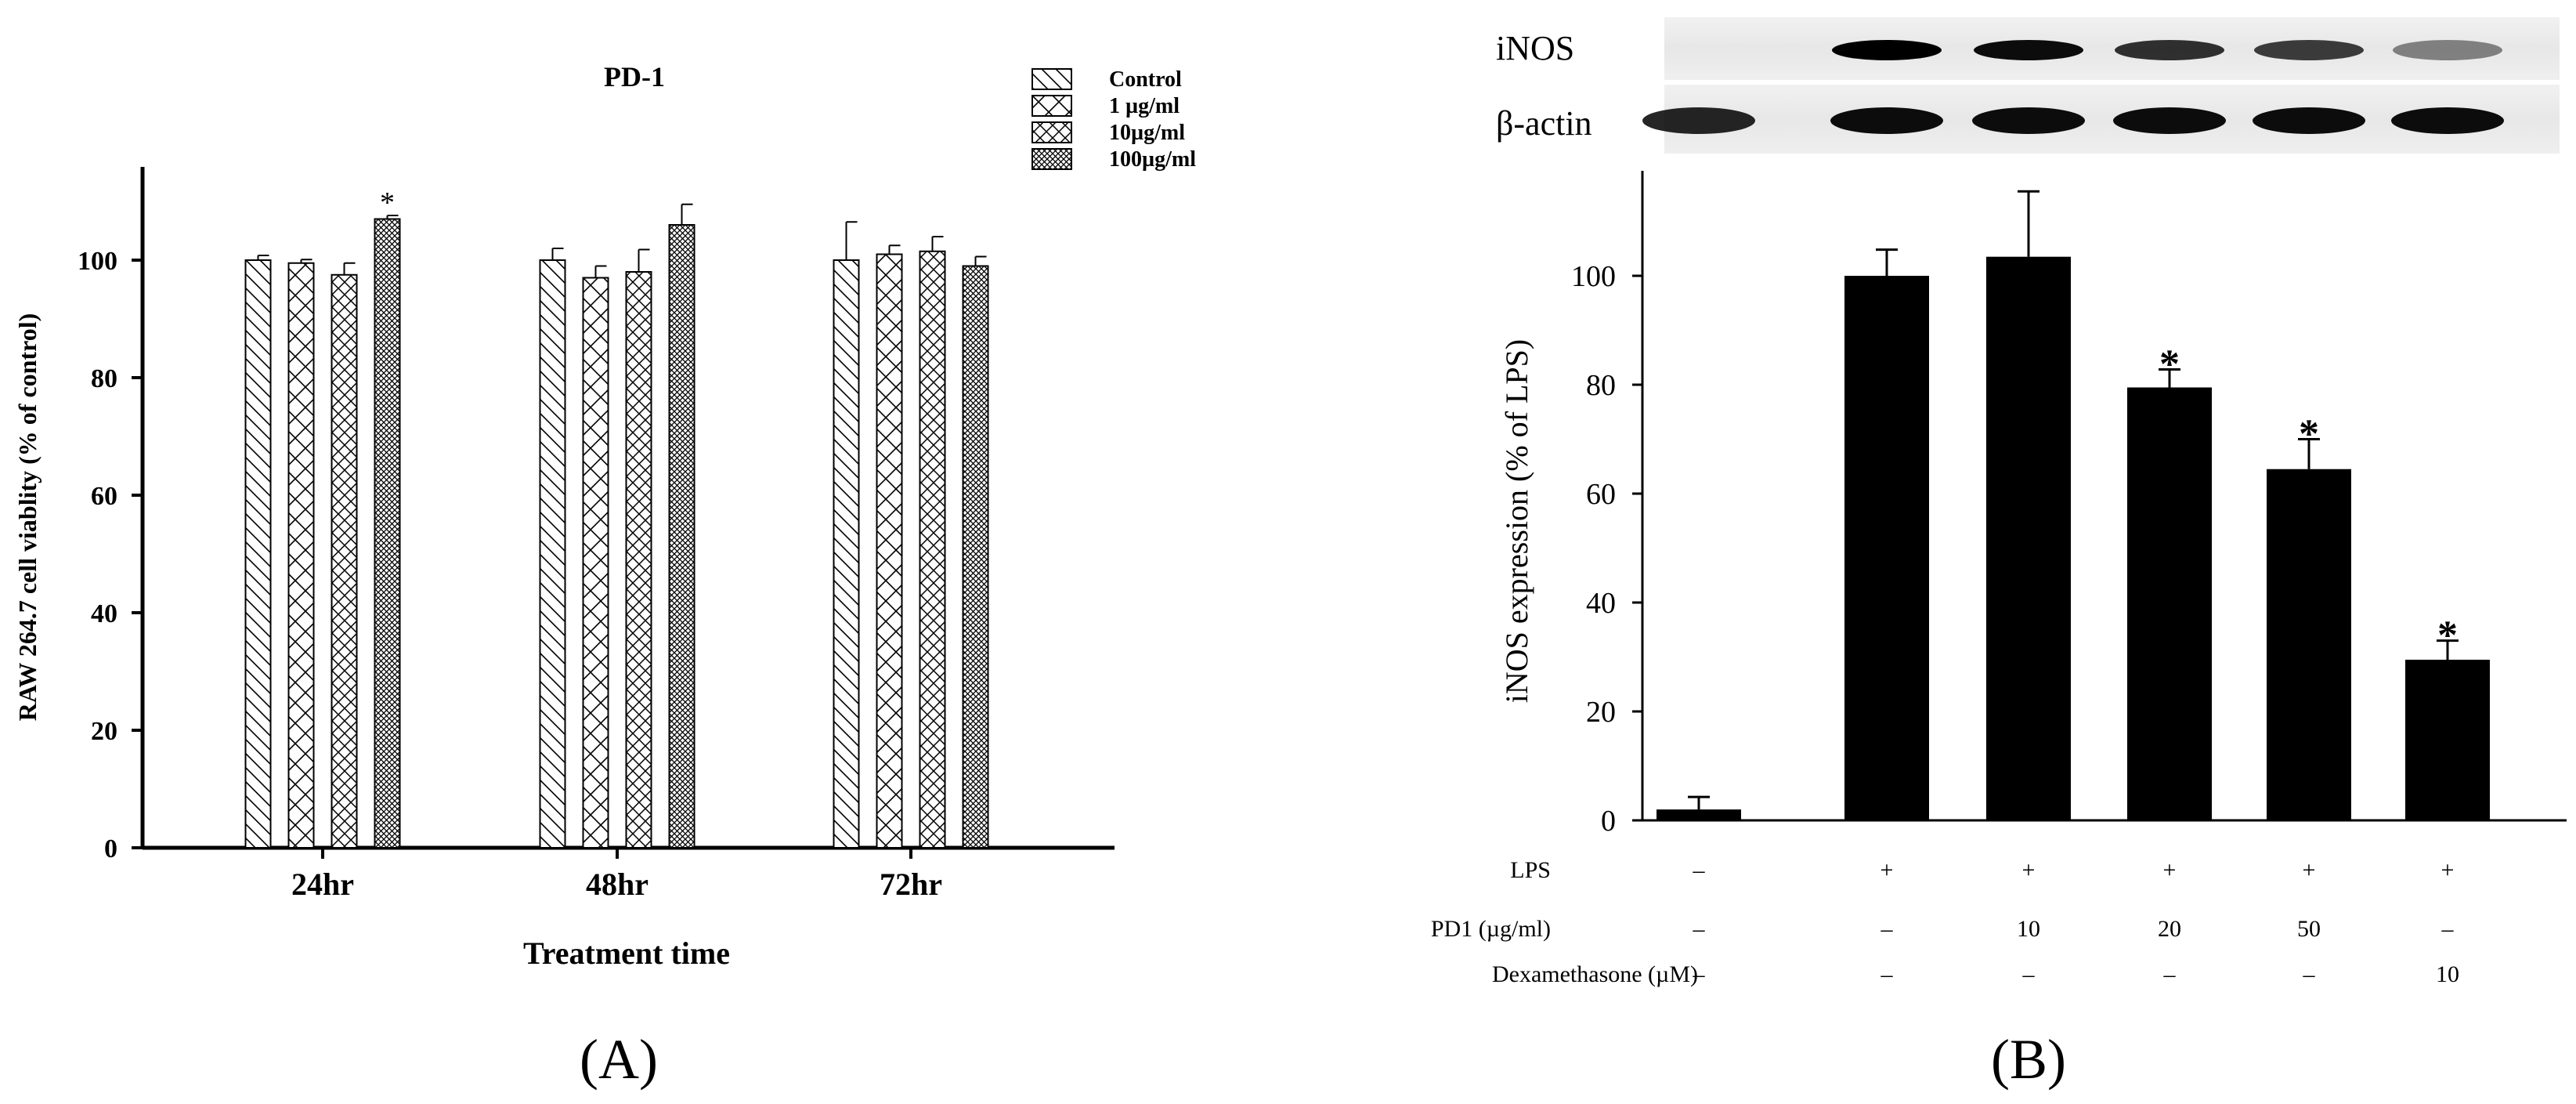  What do you see at coordinates (1152, 159) in the screenshot?
I see `legend-label: 100µg/ml` at bounding box center [1152, 159].